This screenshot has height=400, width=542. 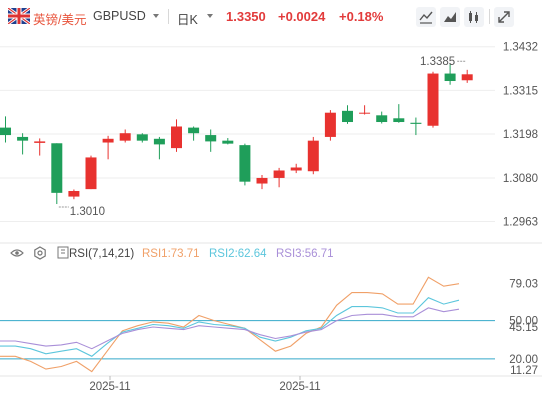 I want to click on rsi1-legend-entry: RSI1:73.71, so click(x=171, y=254).